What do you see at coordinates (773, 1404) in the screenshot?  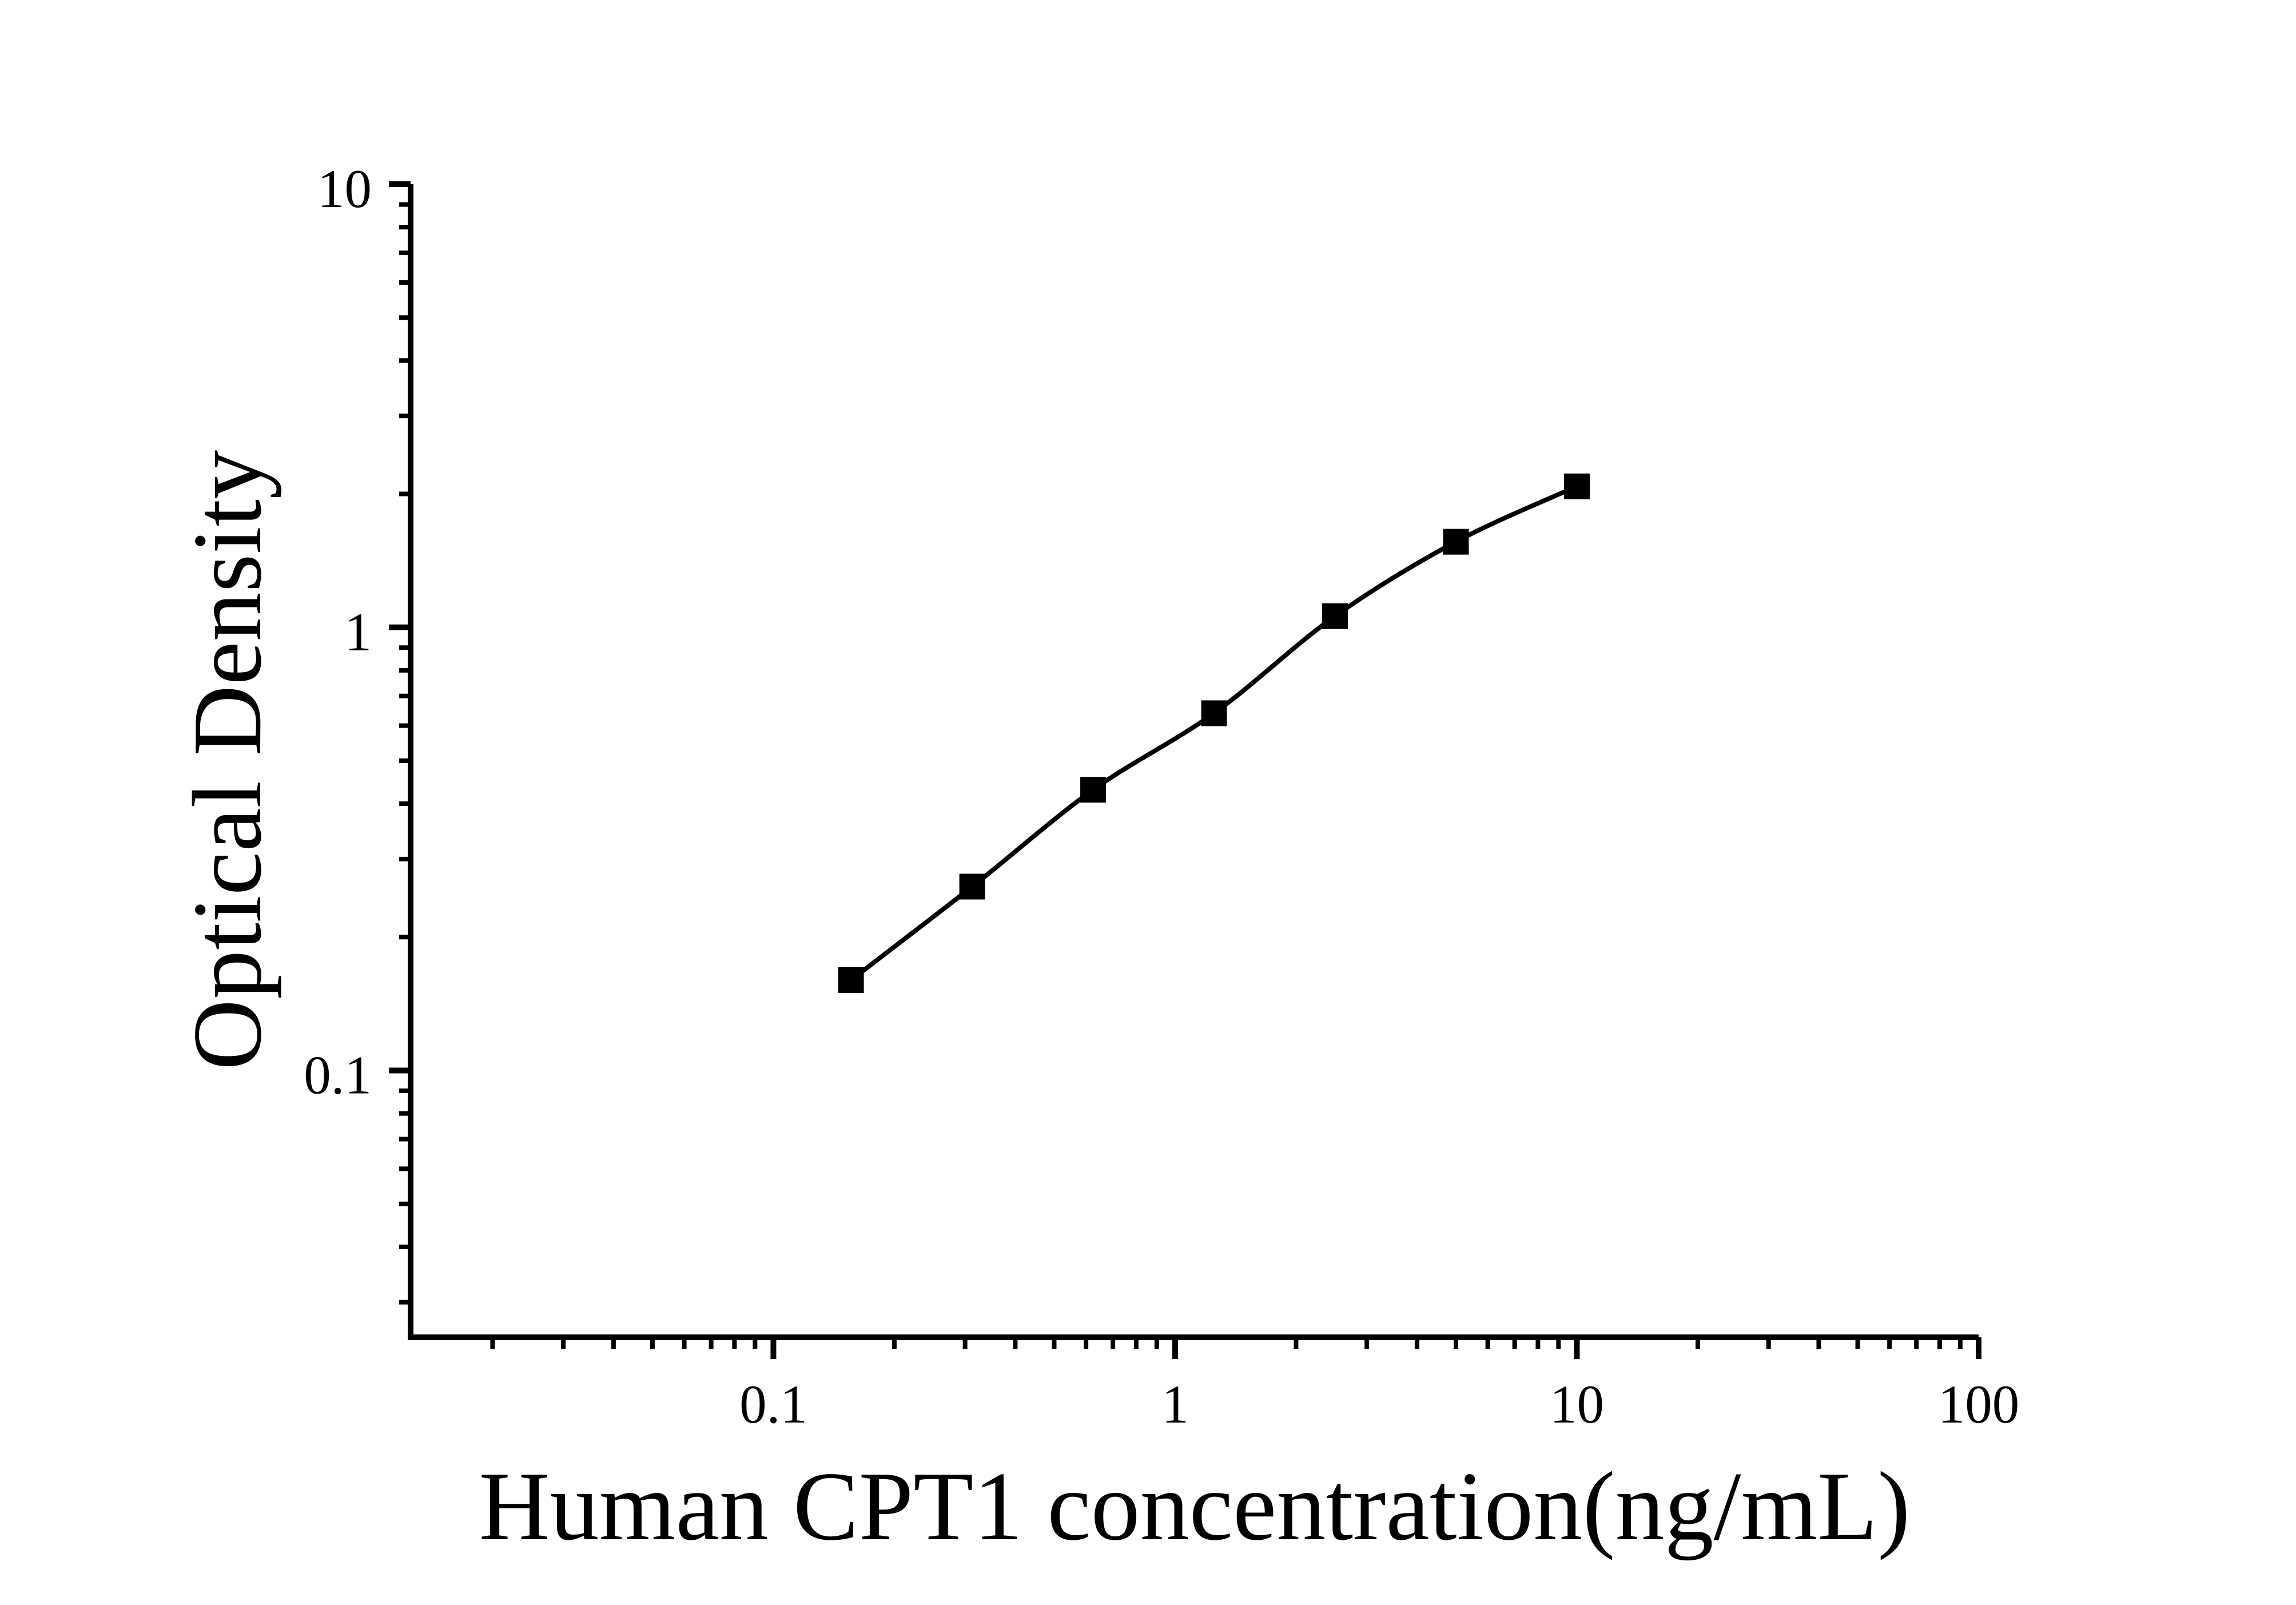 I see `x-tick-label: 0.1` at bounding box center [773, 1404].